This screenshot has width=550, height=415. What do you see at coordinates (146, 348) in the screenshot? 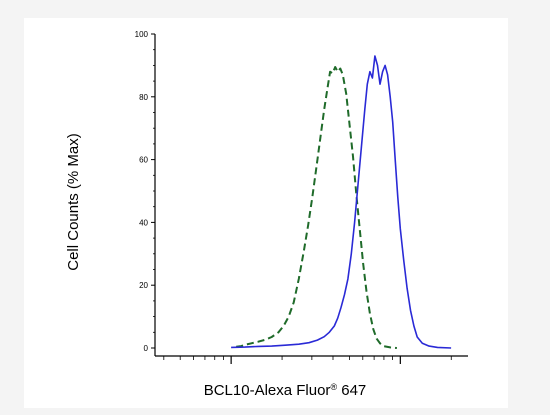
I see `y-tick-label: 0` at bounding box center [146, 348].